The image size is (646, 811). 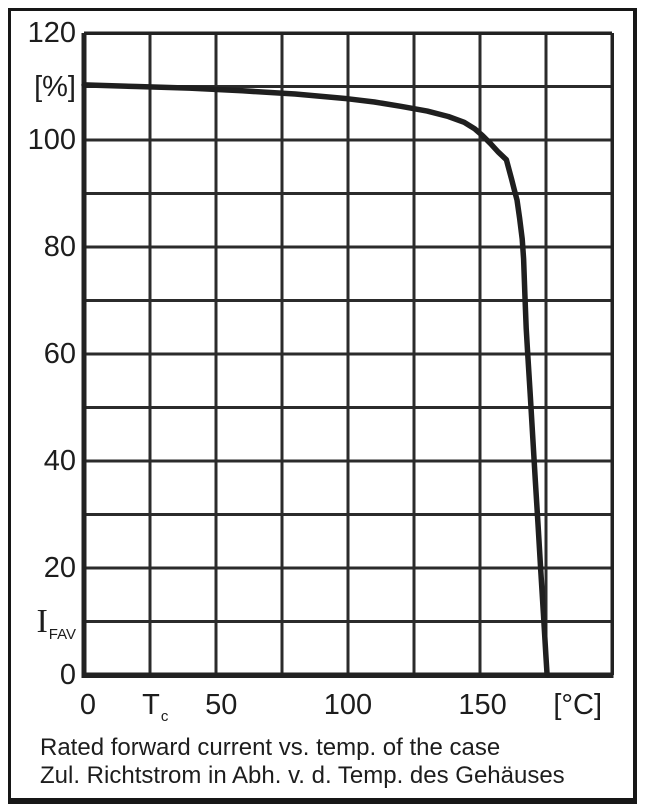 I want to click on x-axis-tick-label: 50, so click(x=221, y=705).